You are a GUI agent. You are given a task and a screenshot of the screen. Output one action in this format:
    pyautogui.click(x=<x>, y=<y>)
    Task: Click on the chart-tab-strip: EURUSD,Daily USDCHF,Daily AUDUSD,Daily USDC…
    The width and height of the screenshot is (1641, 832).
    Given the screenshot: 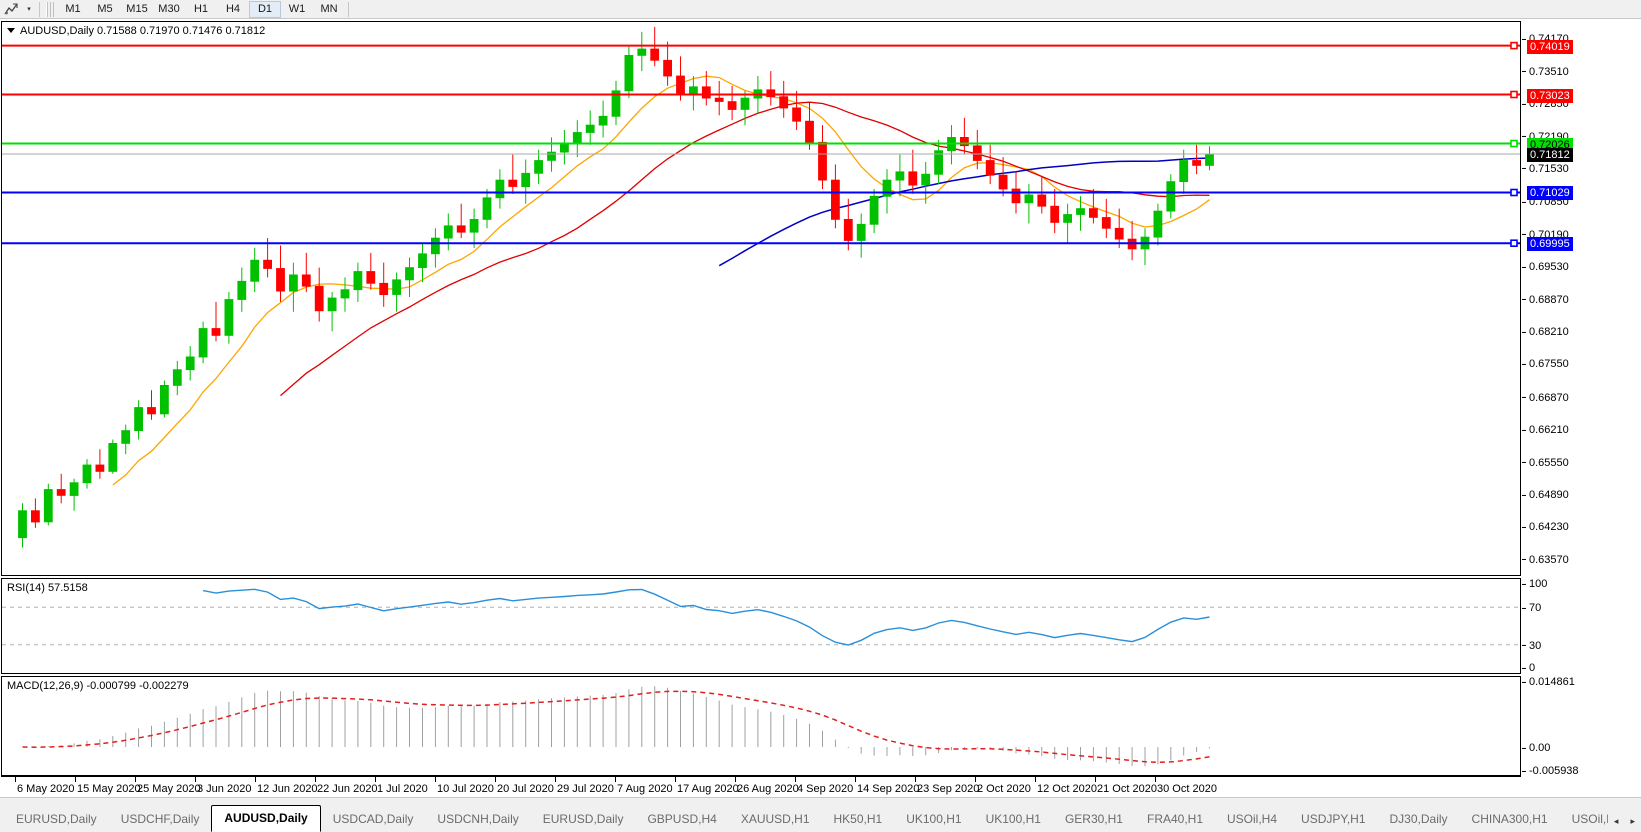 What is the action you would take?
    pyautogui.click(x=804, y=818)
    